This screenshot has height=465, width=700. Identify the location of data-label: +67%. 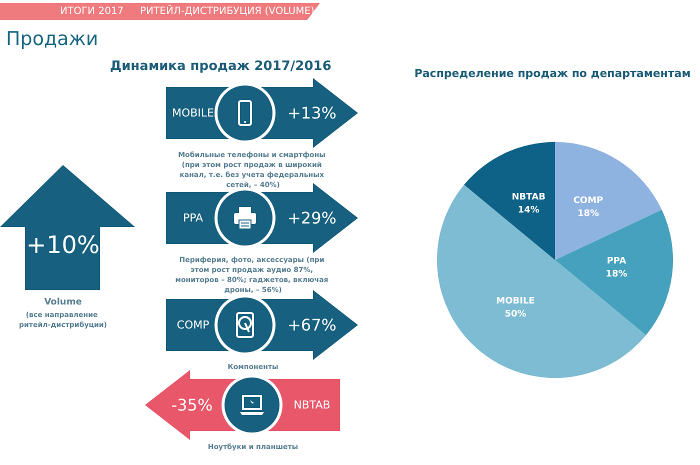
(312, 325).